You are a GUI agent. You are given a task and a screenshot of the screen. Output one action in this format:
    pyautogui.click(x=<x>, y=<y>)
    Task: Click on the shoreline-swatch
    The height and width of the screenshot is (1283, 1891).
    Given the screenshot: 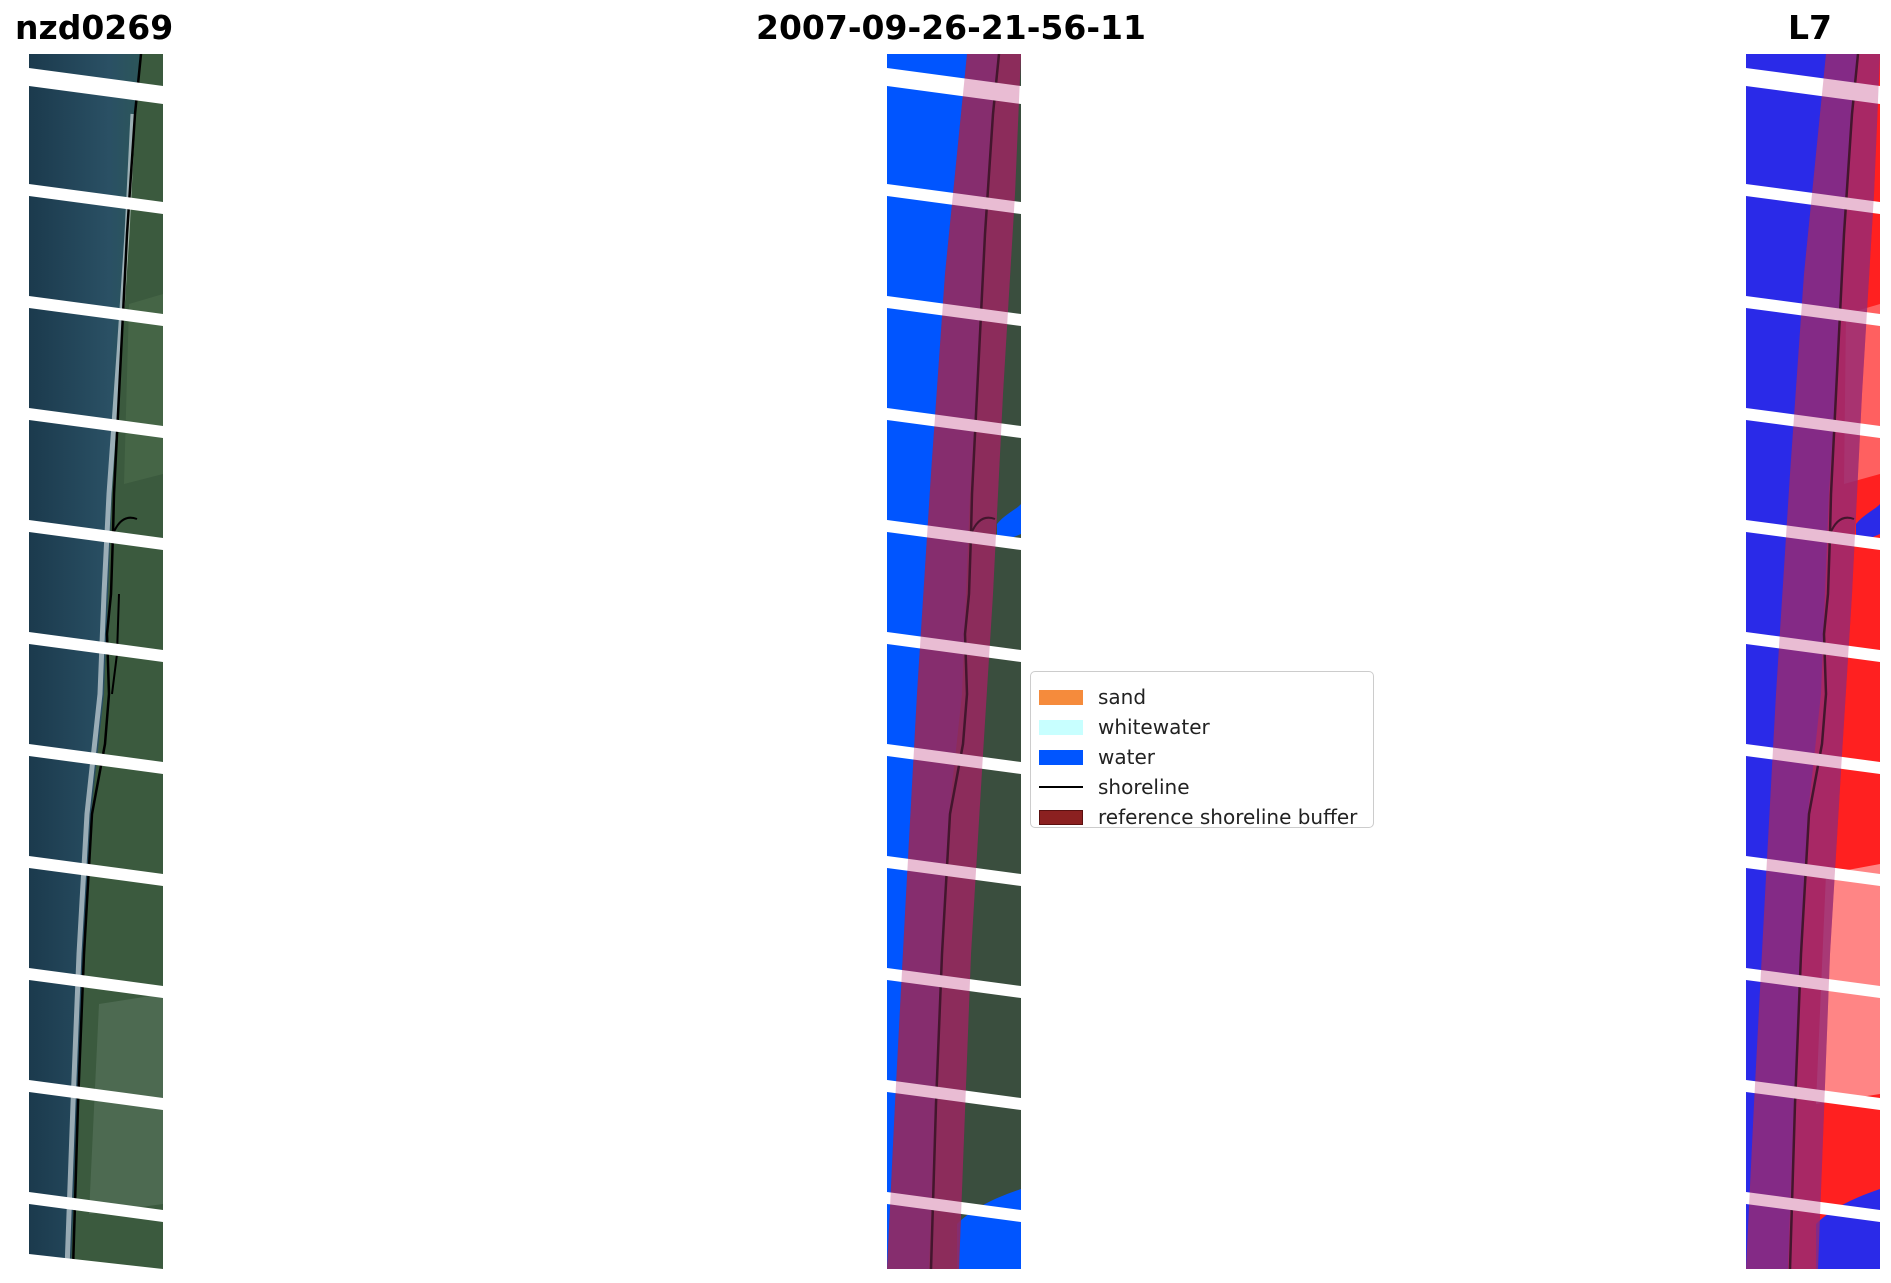 What is the action you would take?
    pyautogui.click(x=1061, y=787)
    